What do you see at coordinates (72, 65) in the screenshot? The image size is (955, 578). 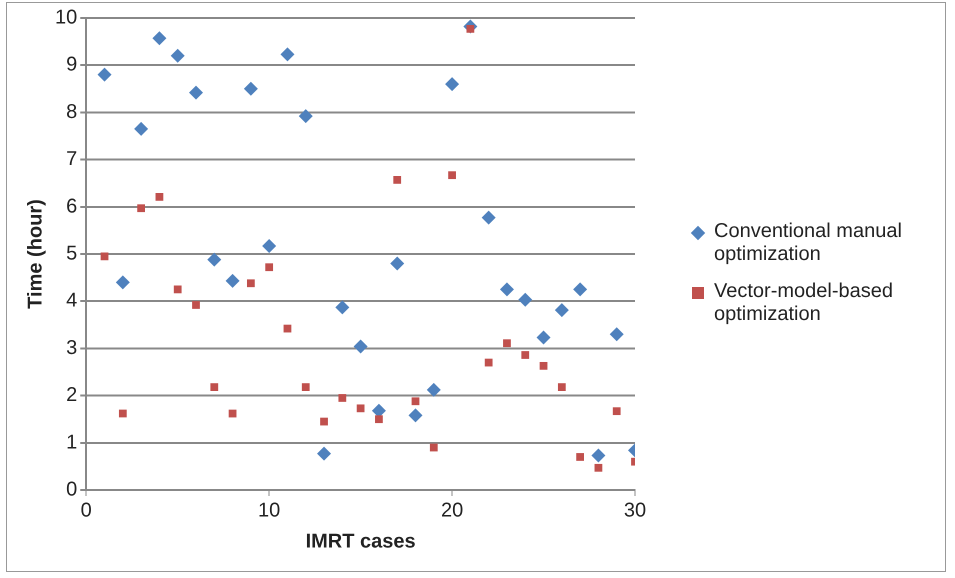 I see `y-tick-label: 9` at bounding box center [72, 65].